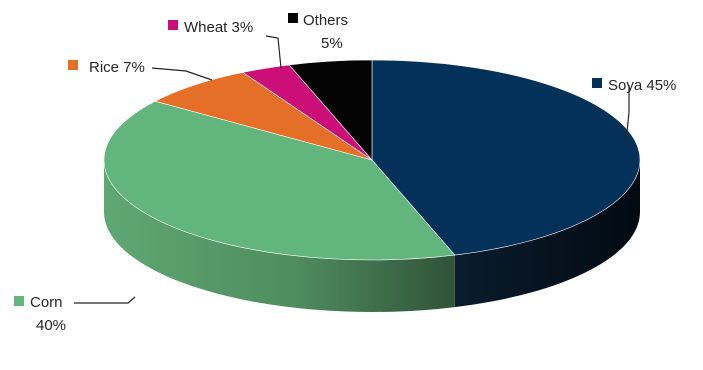 Image resolution: width=703 pixels, height=370 pixels. Describe the element at coordinates (19, 301) in the screenshot. I see `legend-key-corn` at that location.